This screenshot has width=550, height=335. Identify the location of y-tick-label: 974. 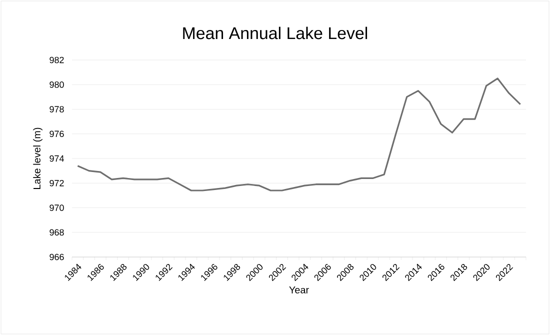
(57, 158).